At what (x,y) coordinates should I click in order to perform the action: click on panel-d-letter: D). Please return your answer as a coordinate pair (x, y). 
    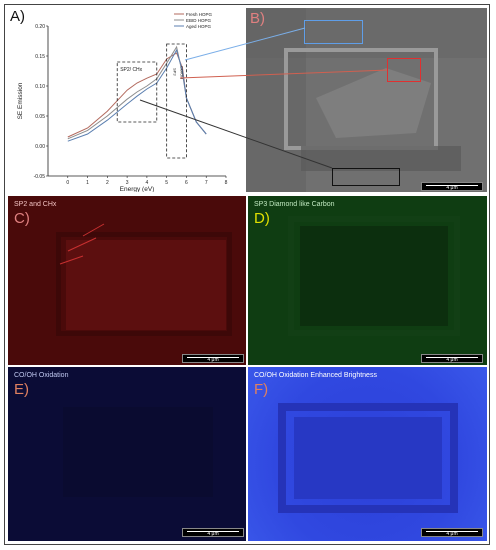
    Looking at the image, I should click on (262, 218).